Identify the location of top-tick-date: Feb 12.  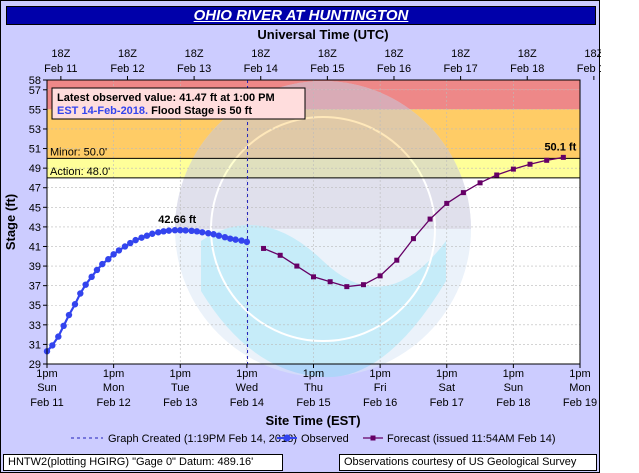
(127, 69).